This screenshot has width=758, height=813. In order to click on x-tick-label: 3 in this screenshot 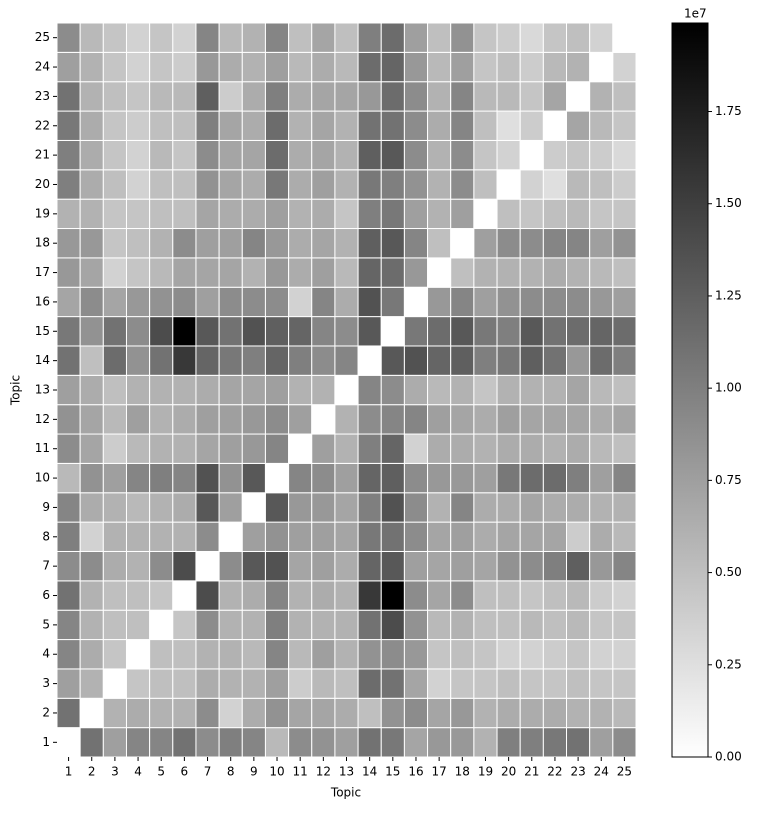, I will do `click(115, 772)`.